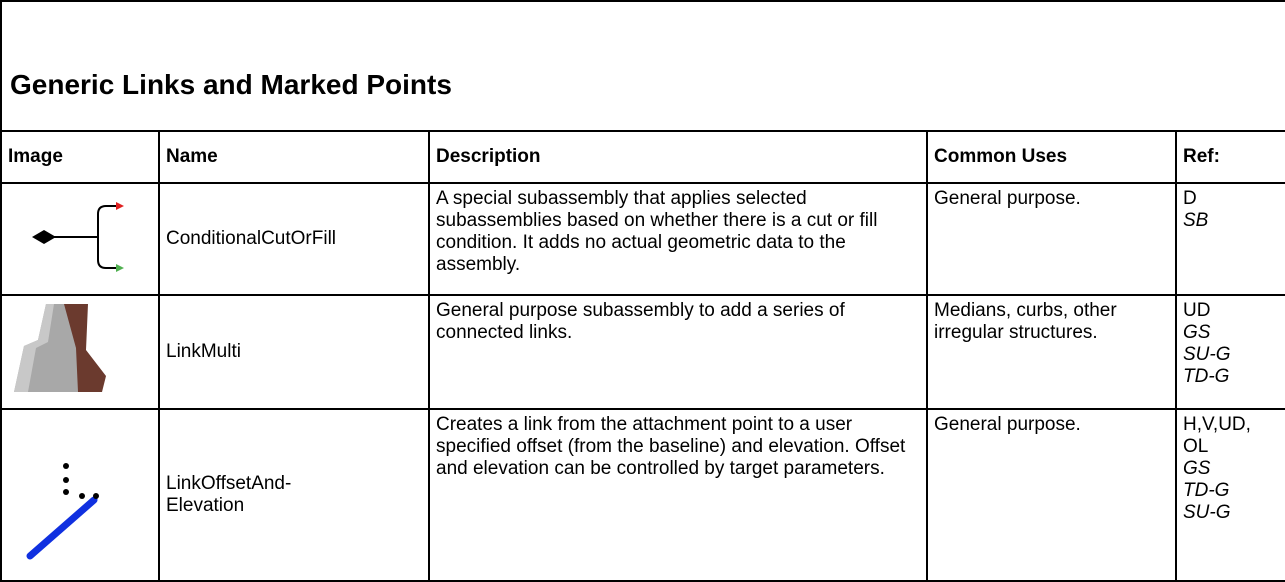 The image size is (1285, 582). Describe the element at coordinates (1229, 157) in the screenshot. I see `column-header: Ref:` at that location.